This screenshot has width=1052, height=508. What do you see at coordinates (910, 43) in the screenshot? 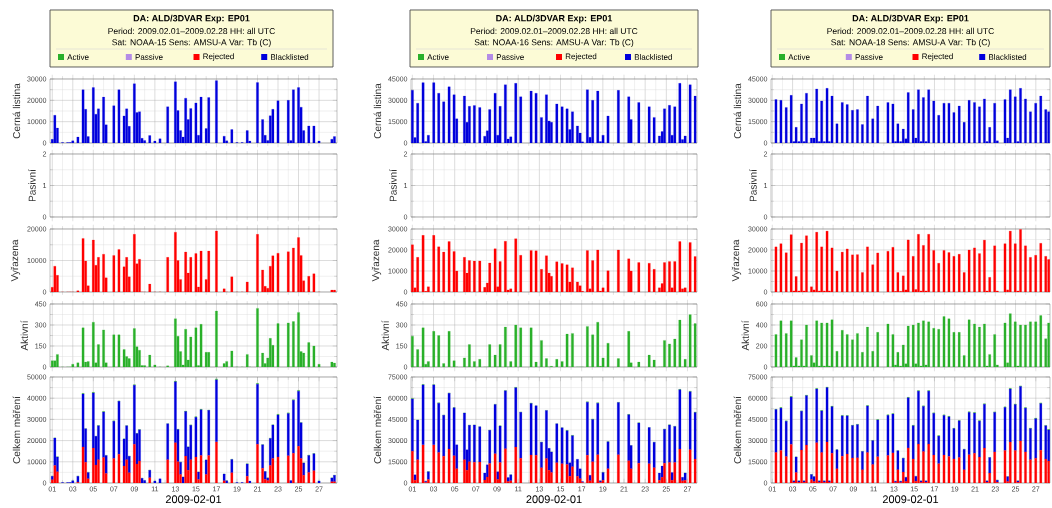
I see `text: Sat: NOAA-18 Sens: AMSU-A Var: Tb (C)` at bounding box center [910, 43].